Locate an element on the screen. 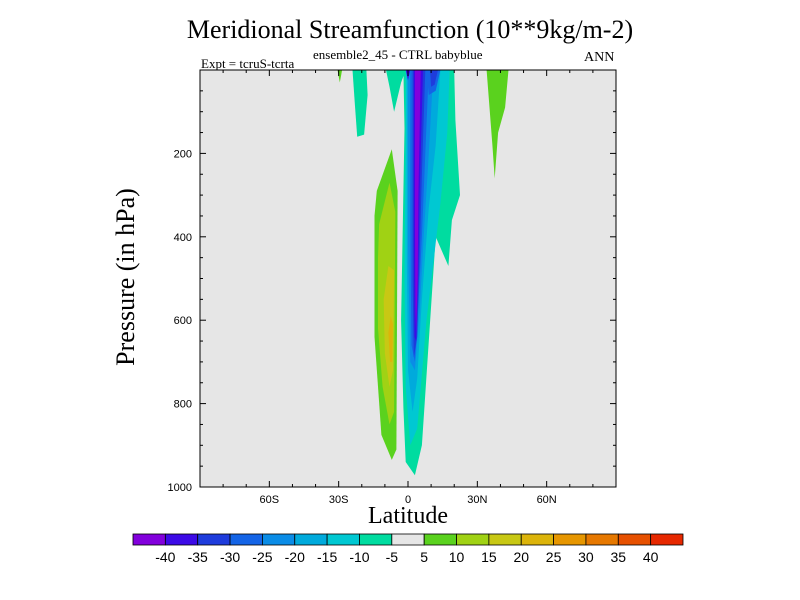 This screenshot has width=800, height=600. colorbar: -40 -35 -30 -25 -20 -15 -10 -5 5 10 15 20 25 30 35 40 is located at coordinates (408, 549).